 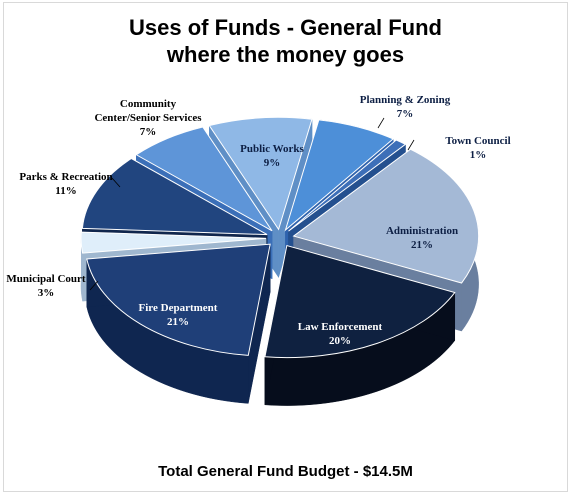 What do you see at coordinates (422, 238) in the screenshot?
I see `label-administration: Administration 21%` at bounding box center [422, 238].